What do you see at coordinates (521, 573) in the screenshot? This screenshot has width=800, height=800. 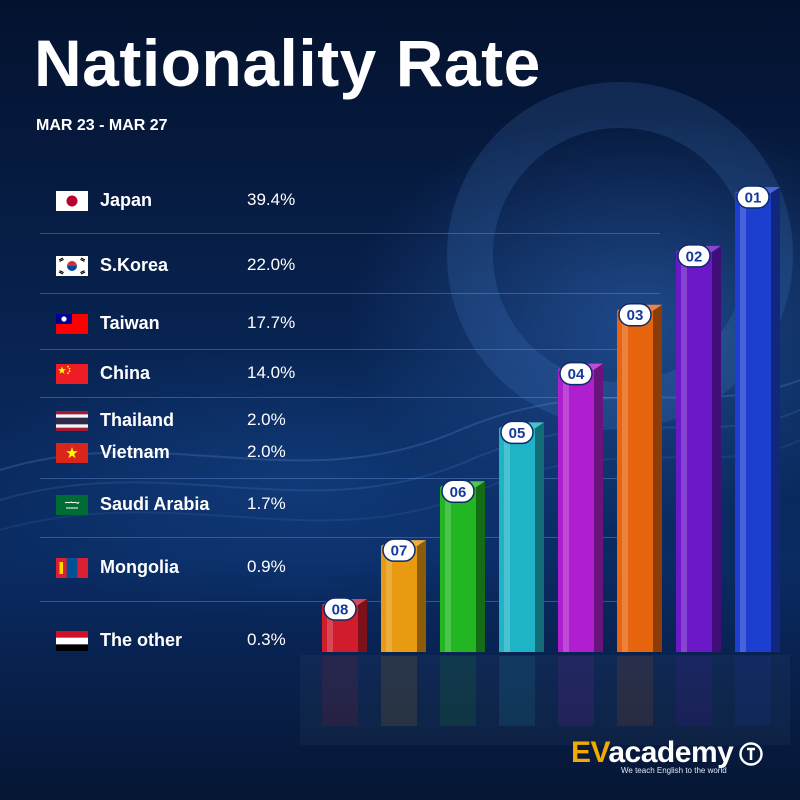 I see `bar-05: 05` at bounding box center [521, 573].